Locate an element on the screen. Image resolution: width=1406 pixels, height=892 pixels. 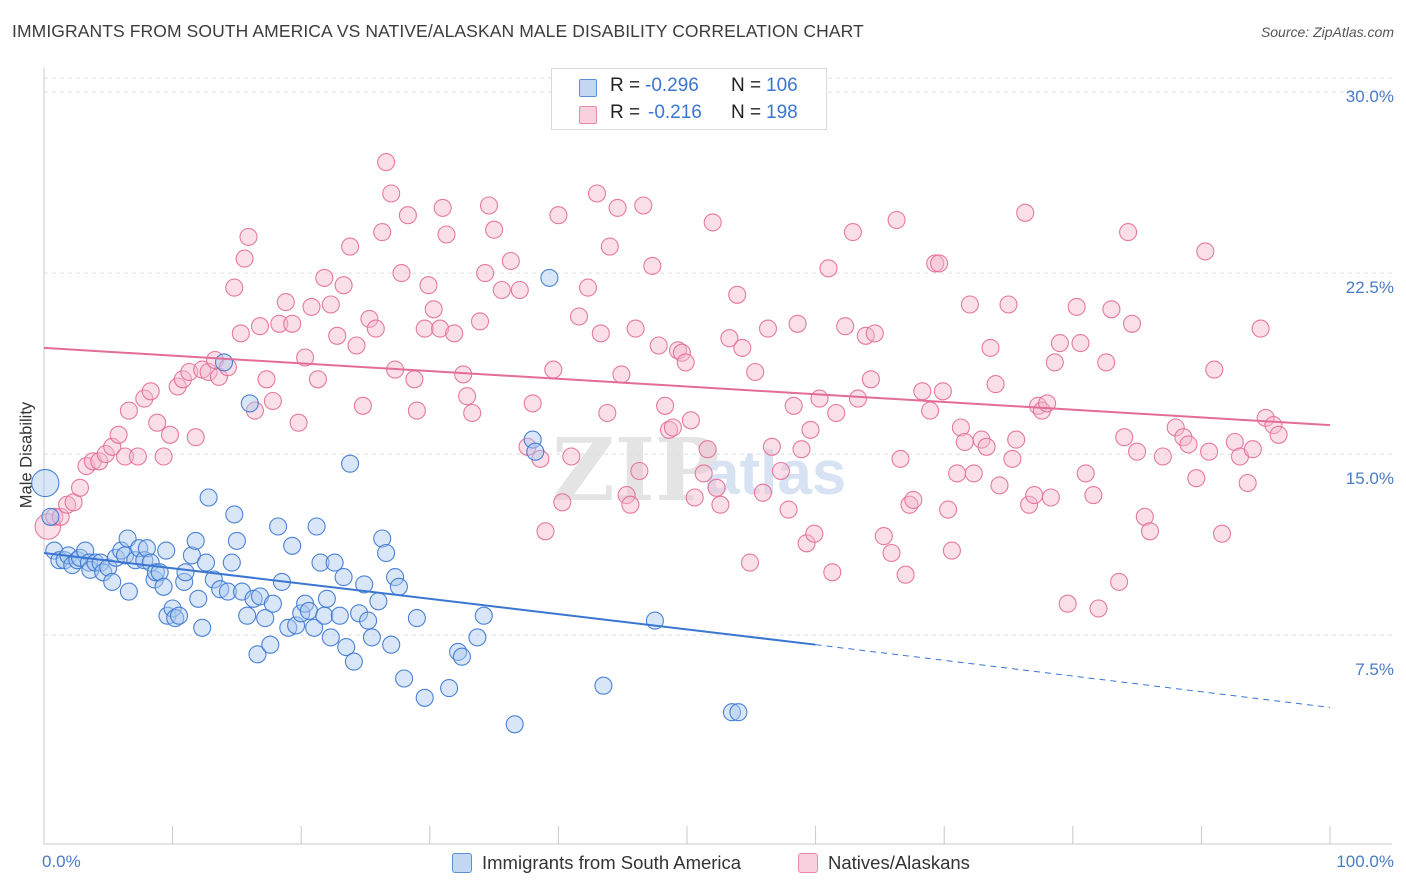
legend-n-label: N = is located at coordinates (746, 112).